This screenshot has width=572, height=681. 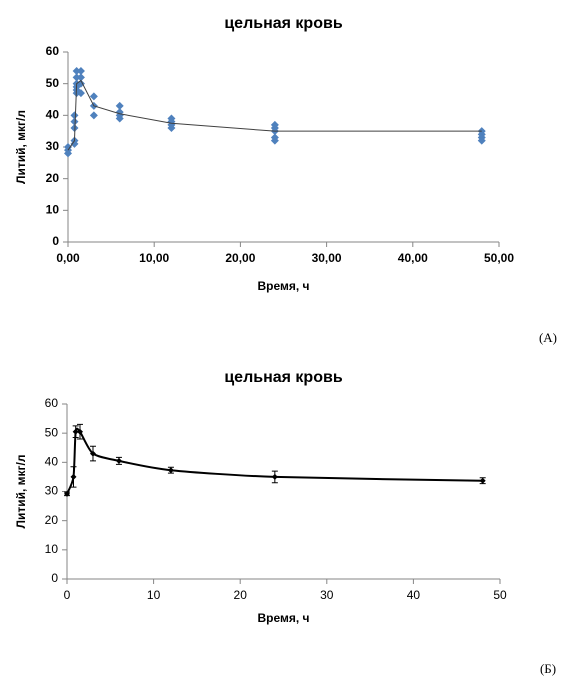 I want to click on x-tick-label: 0, so click(x=67, y=595).